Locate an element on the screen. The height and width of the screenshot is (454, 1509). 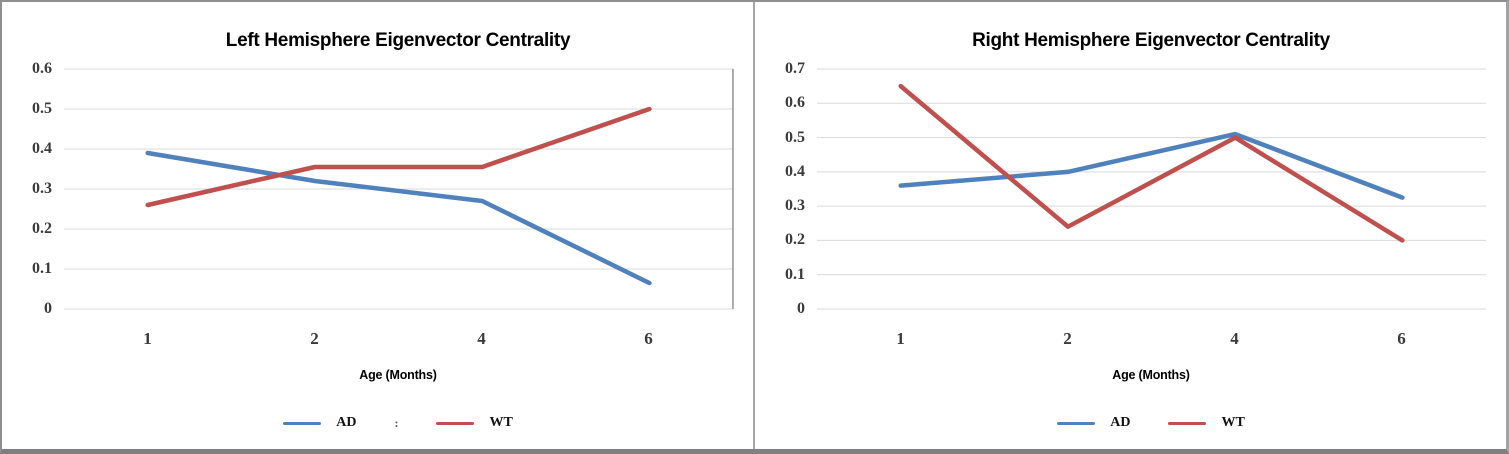
chart-title: Left Hemisphere Eigenvector Centrality is located at coordinates (398, 40).